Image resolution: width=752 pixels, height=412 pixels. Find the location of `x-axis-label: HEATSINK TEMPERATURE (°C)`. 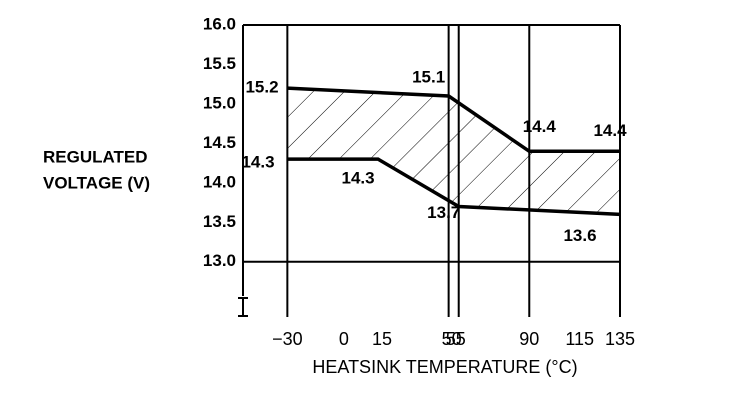

x-axis-label: HEATSINK TEMPERATURE (°C) is located at coordinates (444, 367).